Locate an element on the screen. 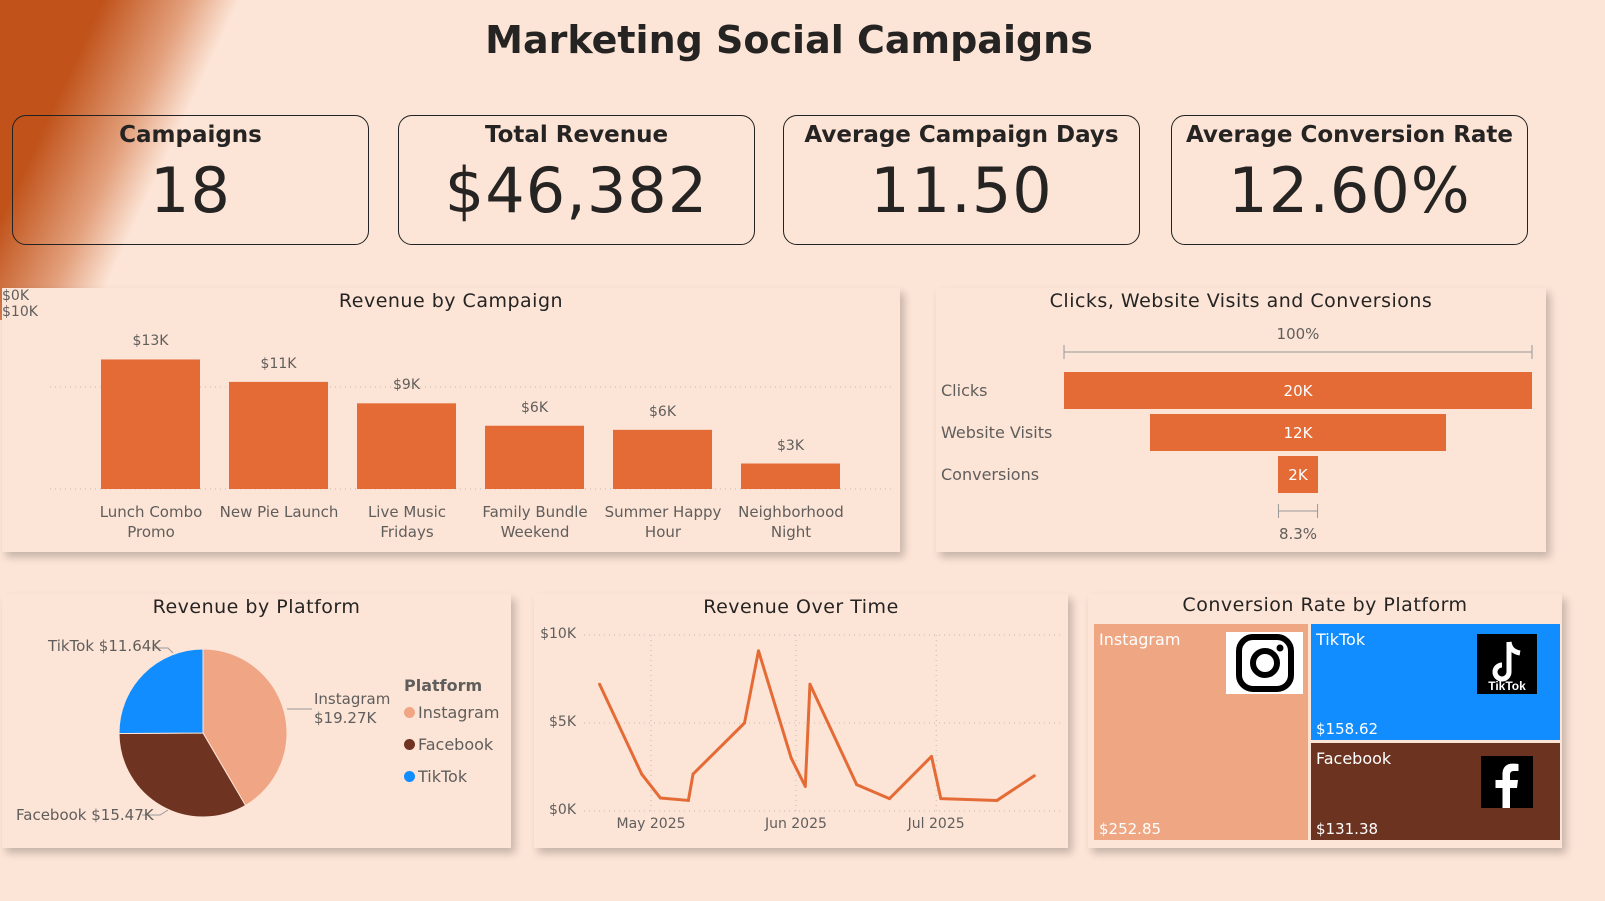  decorative-swoosh is located at coordinates (210, 160).